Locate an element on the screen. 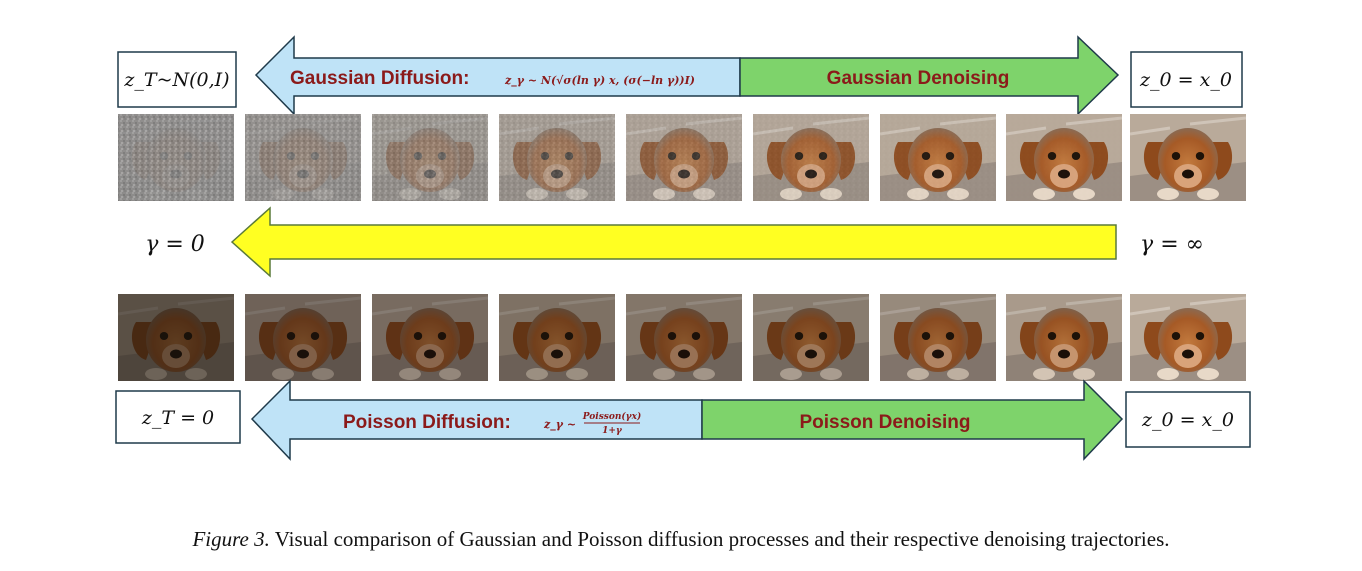 Image resolution: width=1362 pixels, height=571 pixels. poisson-end-box: z_0 = x_0 is located at coordinates (1188, 419).